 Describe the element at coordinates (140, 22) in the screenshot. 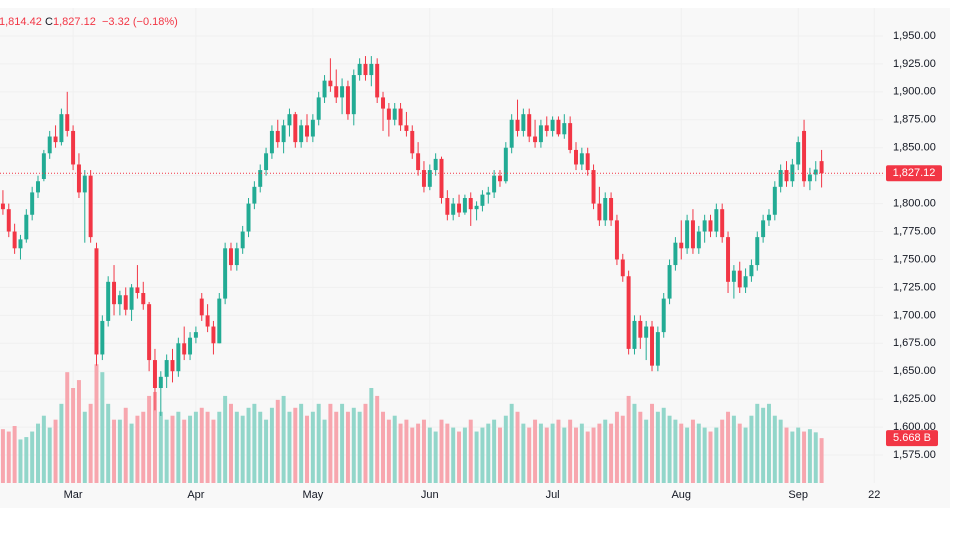

I see `header-change: −3.32 (−0.18%)` at that location.